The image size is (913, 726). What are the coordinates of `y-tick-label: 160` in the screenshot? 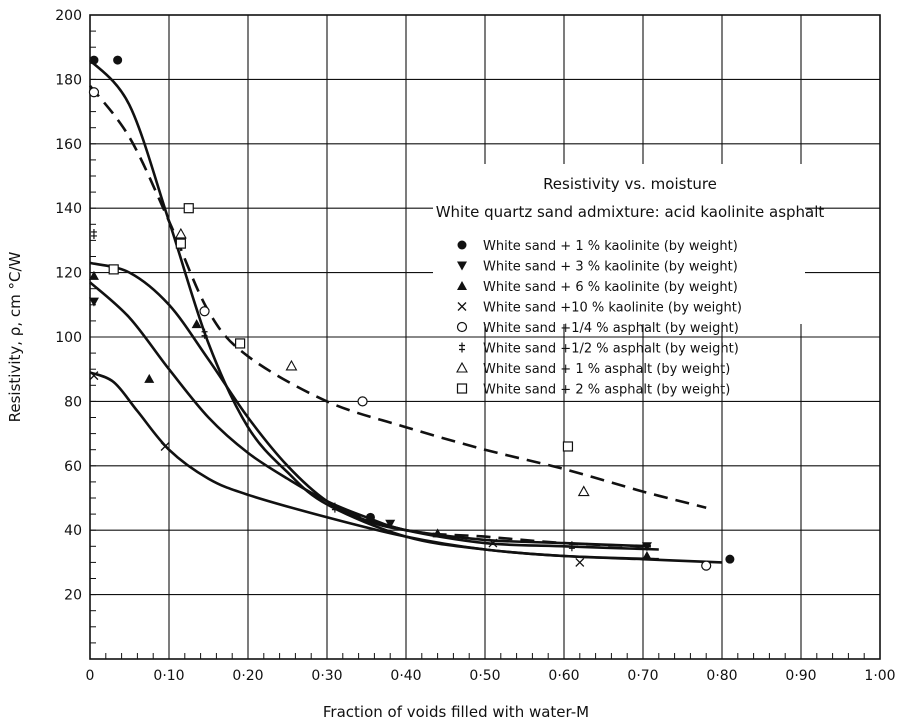 It's located at (68, 145).